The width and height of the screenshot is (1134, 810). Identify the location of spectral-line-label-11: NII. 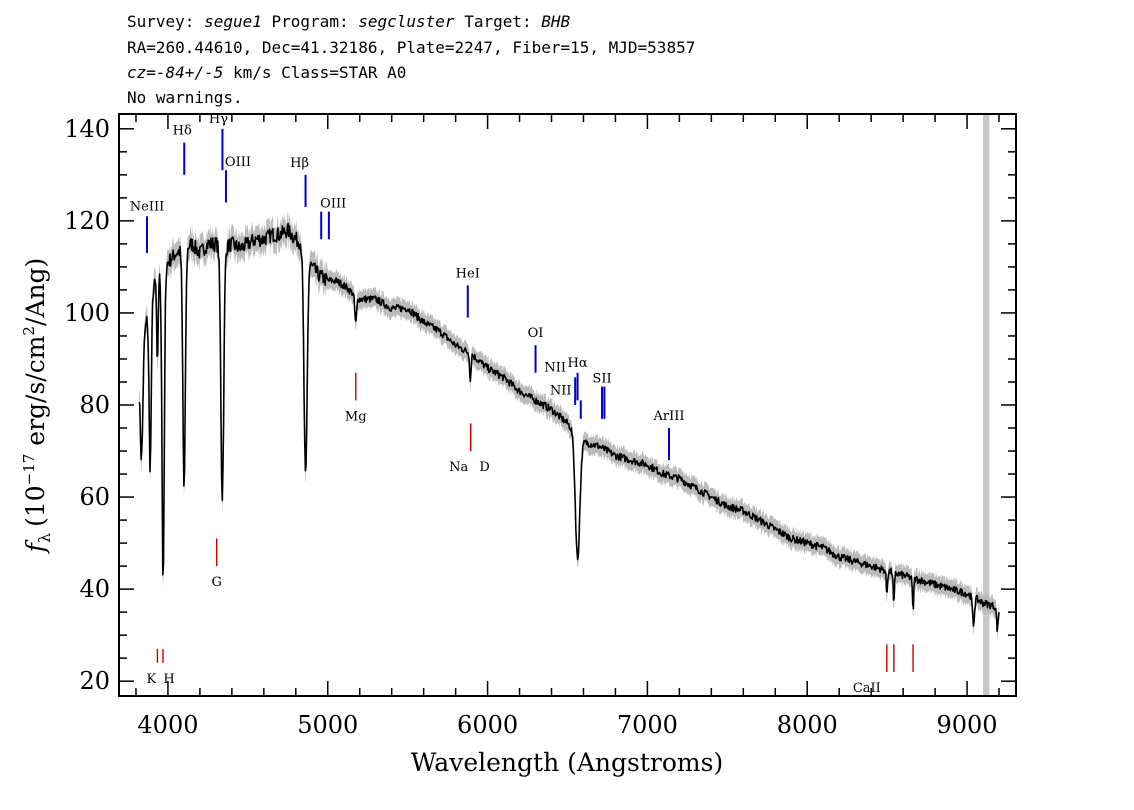
(561, 390).